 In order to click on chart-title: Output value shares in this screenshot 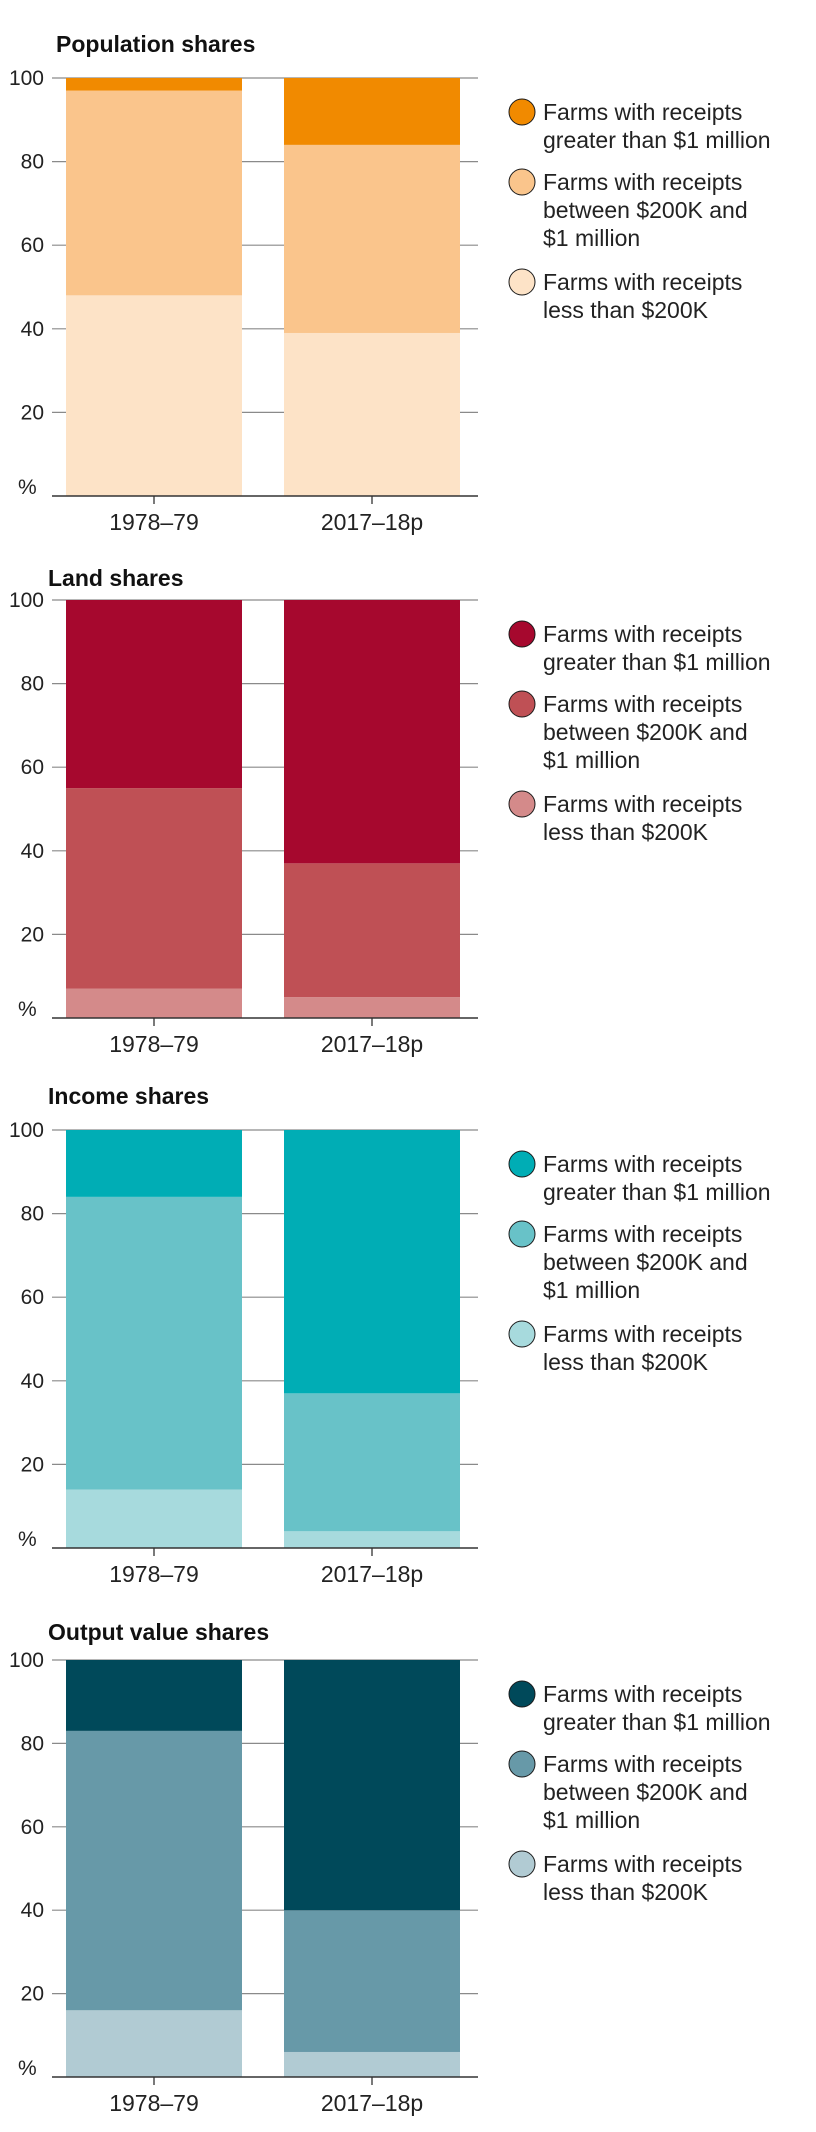, I will do `click(158, 1632)`.